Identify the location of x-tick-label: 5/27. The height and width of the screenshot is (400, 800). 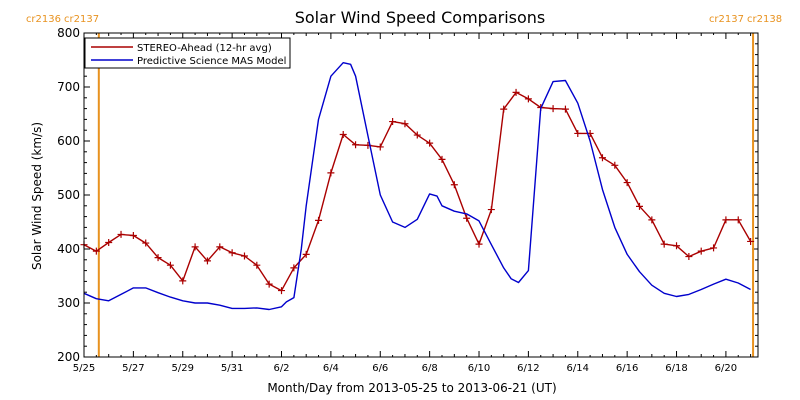
(133, 368).